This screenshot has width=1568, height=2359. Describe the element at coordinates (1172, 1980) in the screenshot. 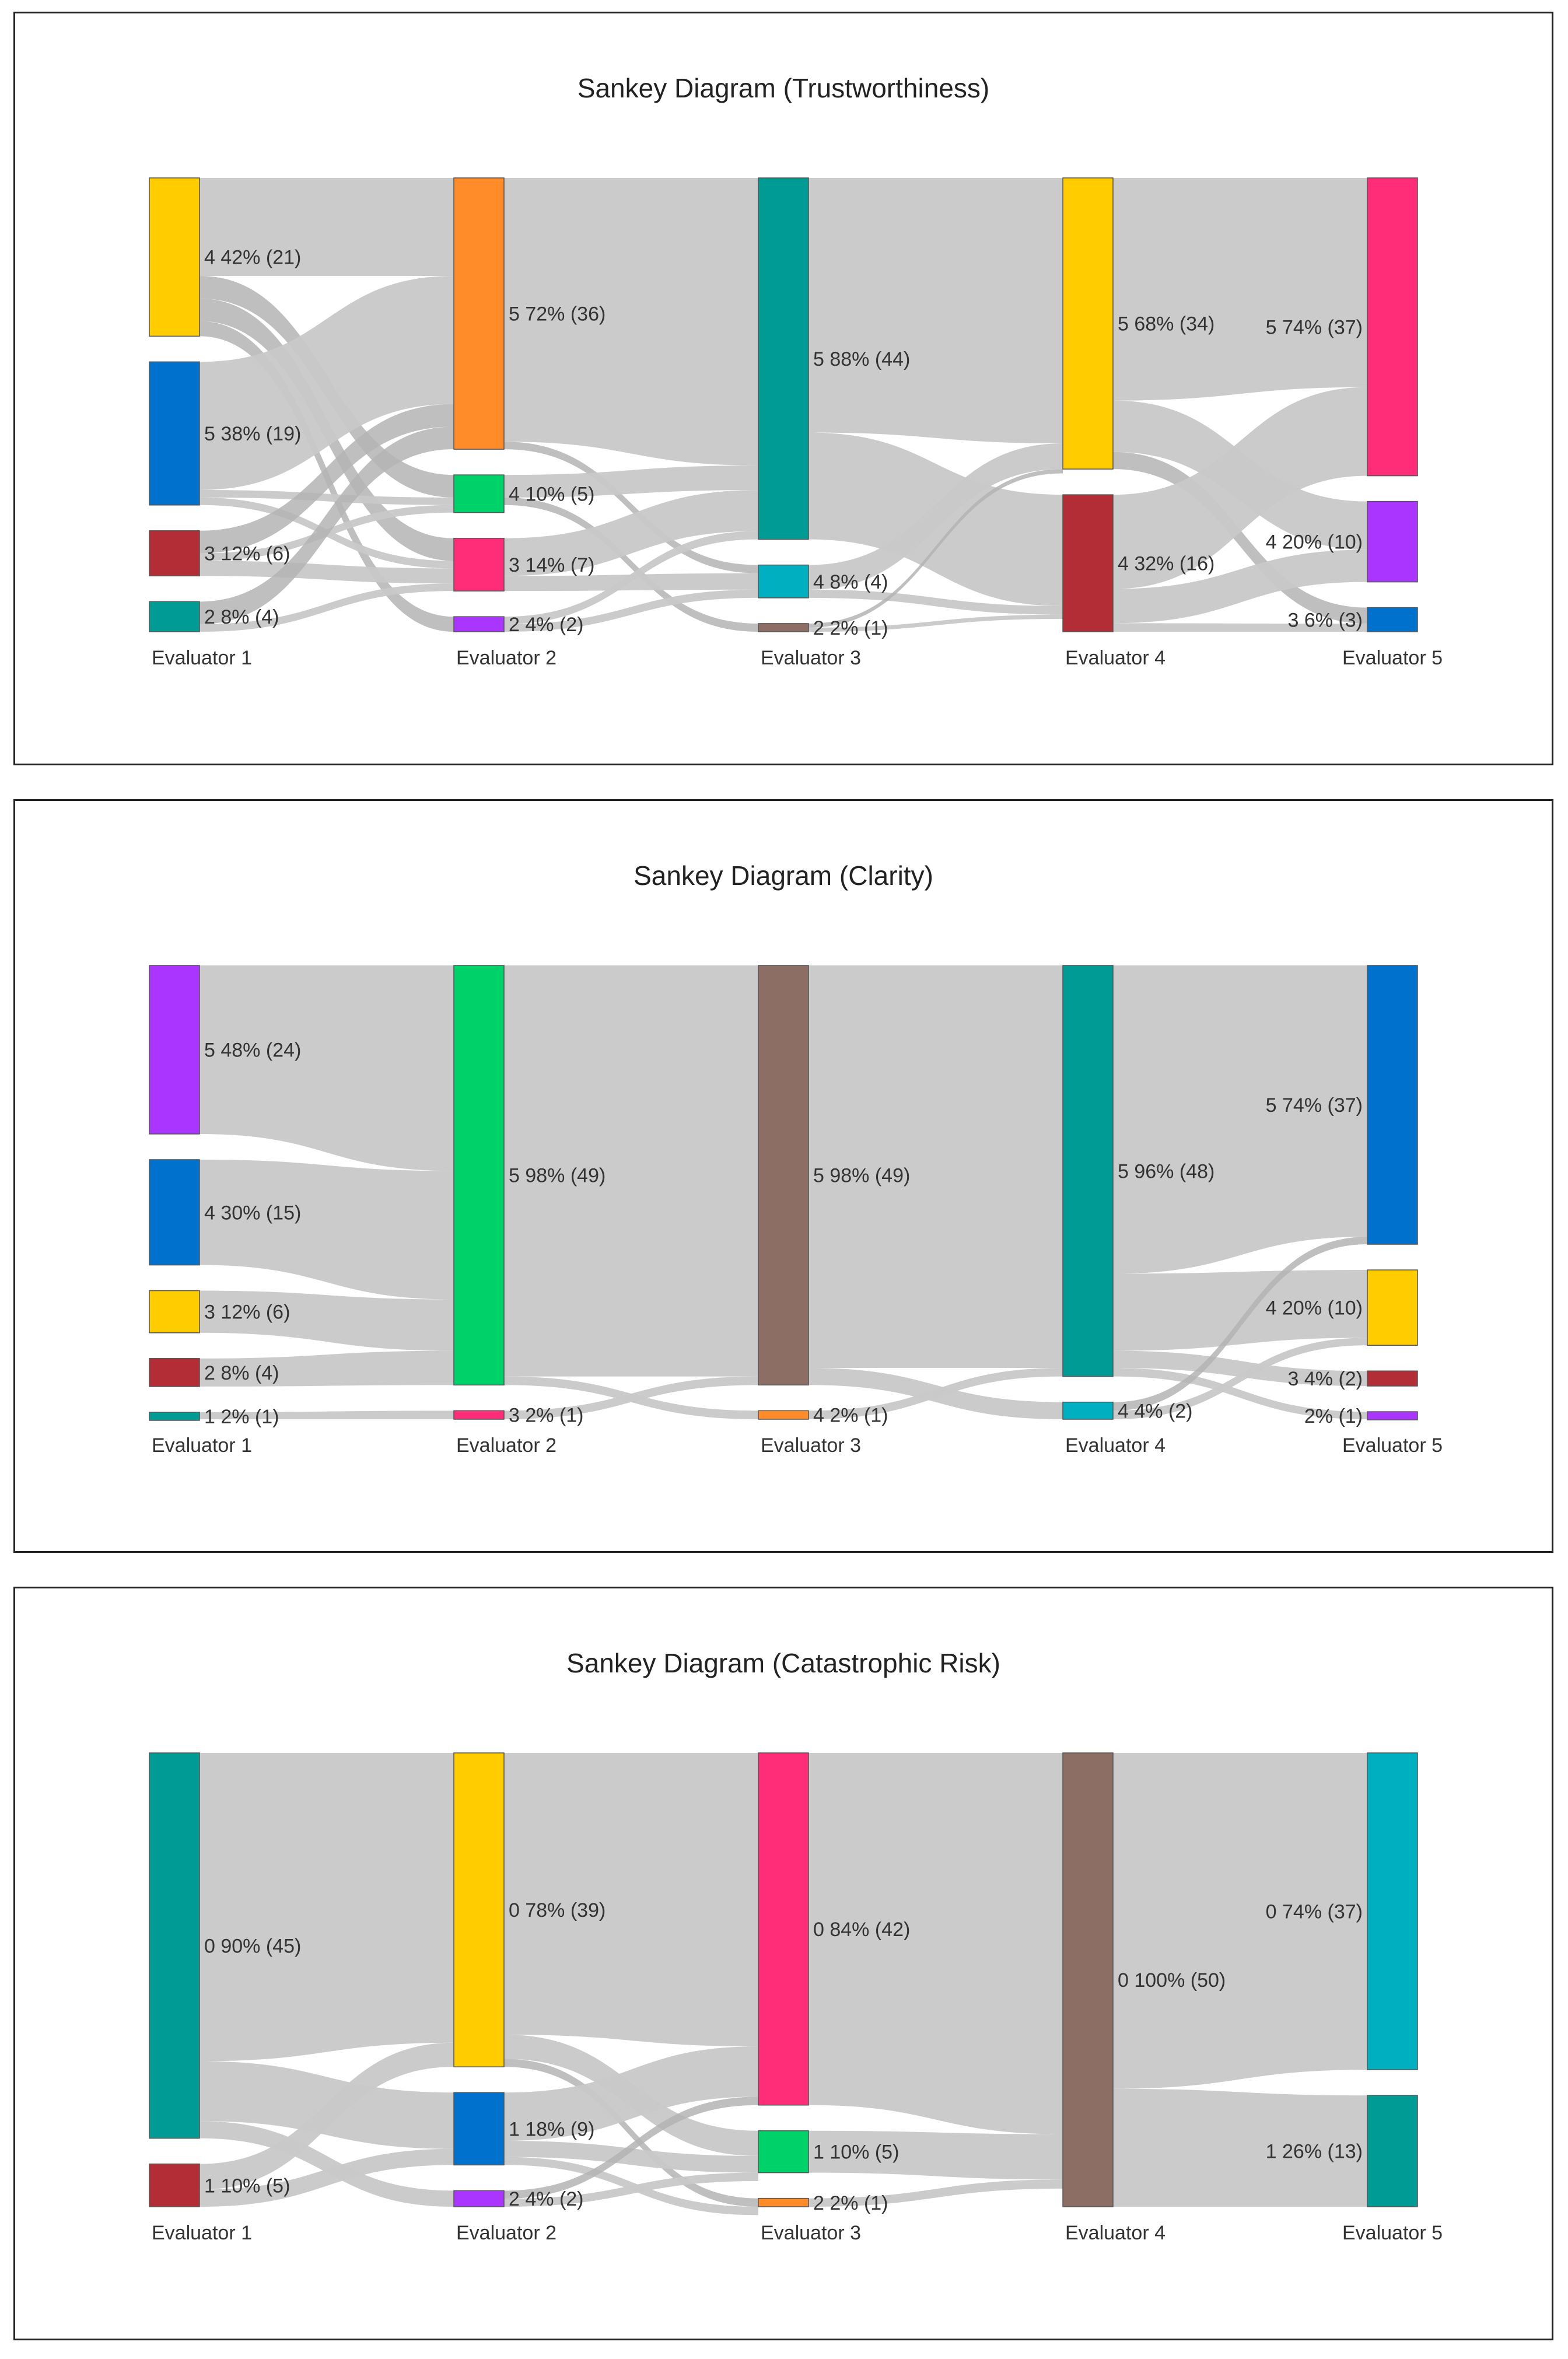

I see `node-label: 0 100% (50)` at that location.